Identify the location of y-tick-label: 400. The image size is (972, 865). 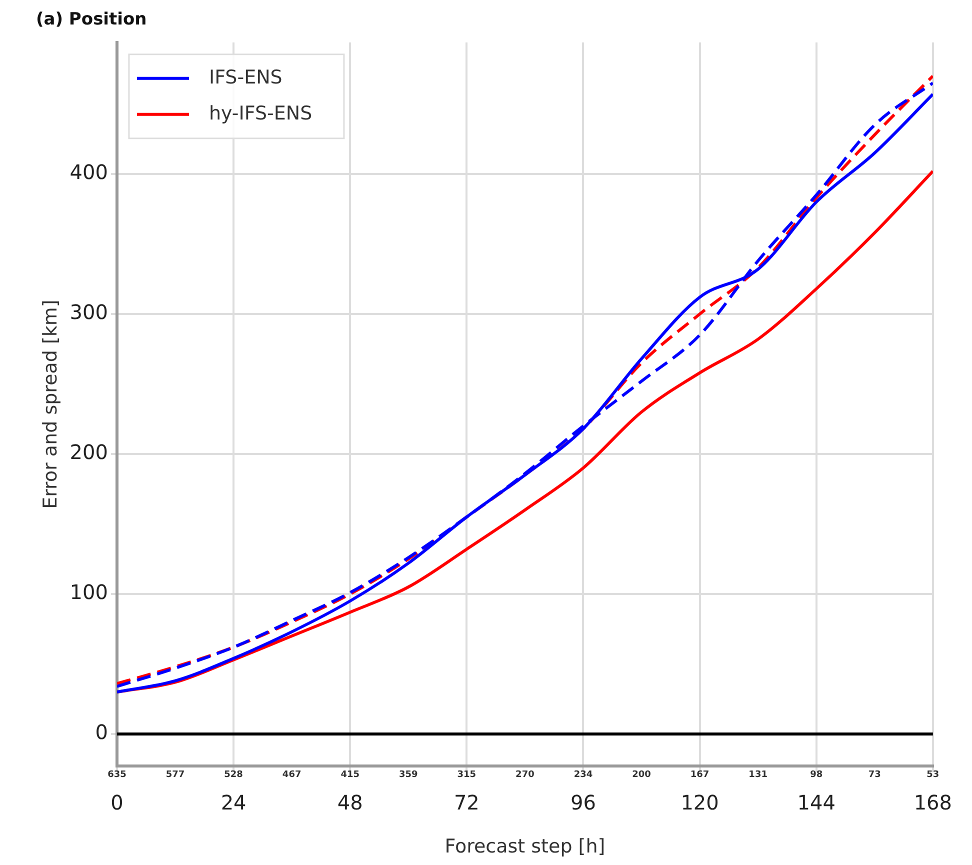
(89, 172).